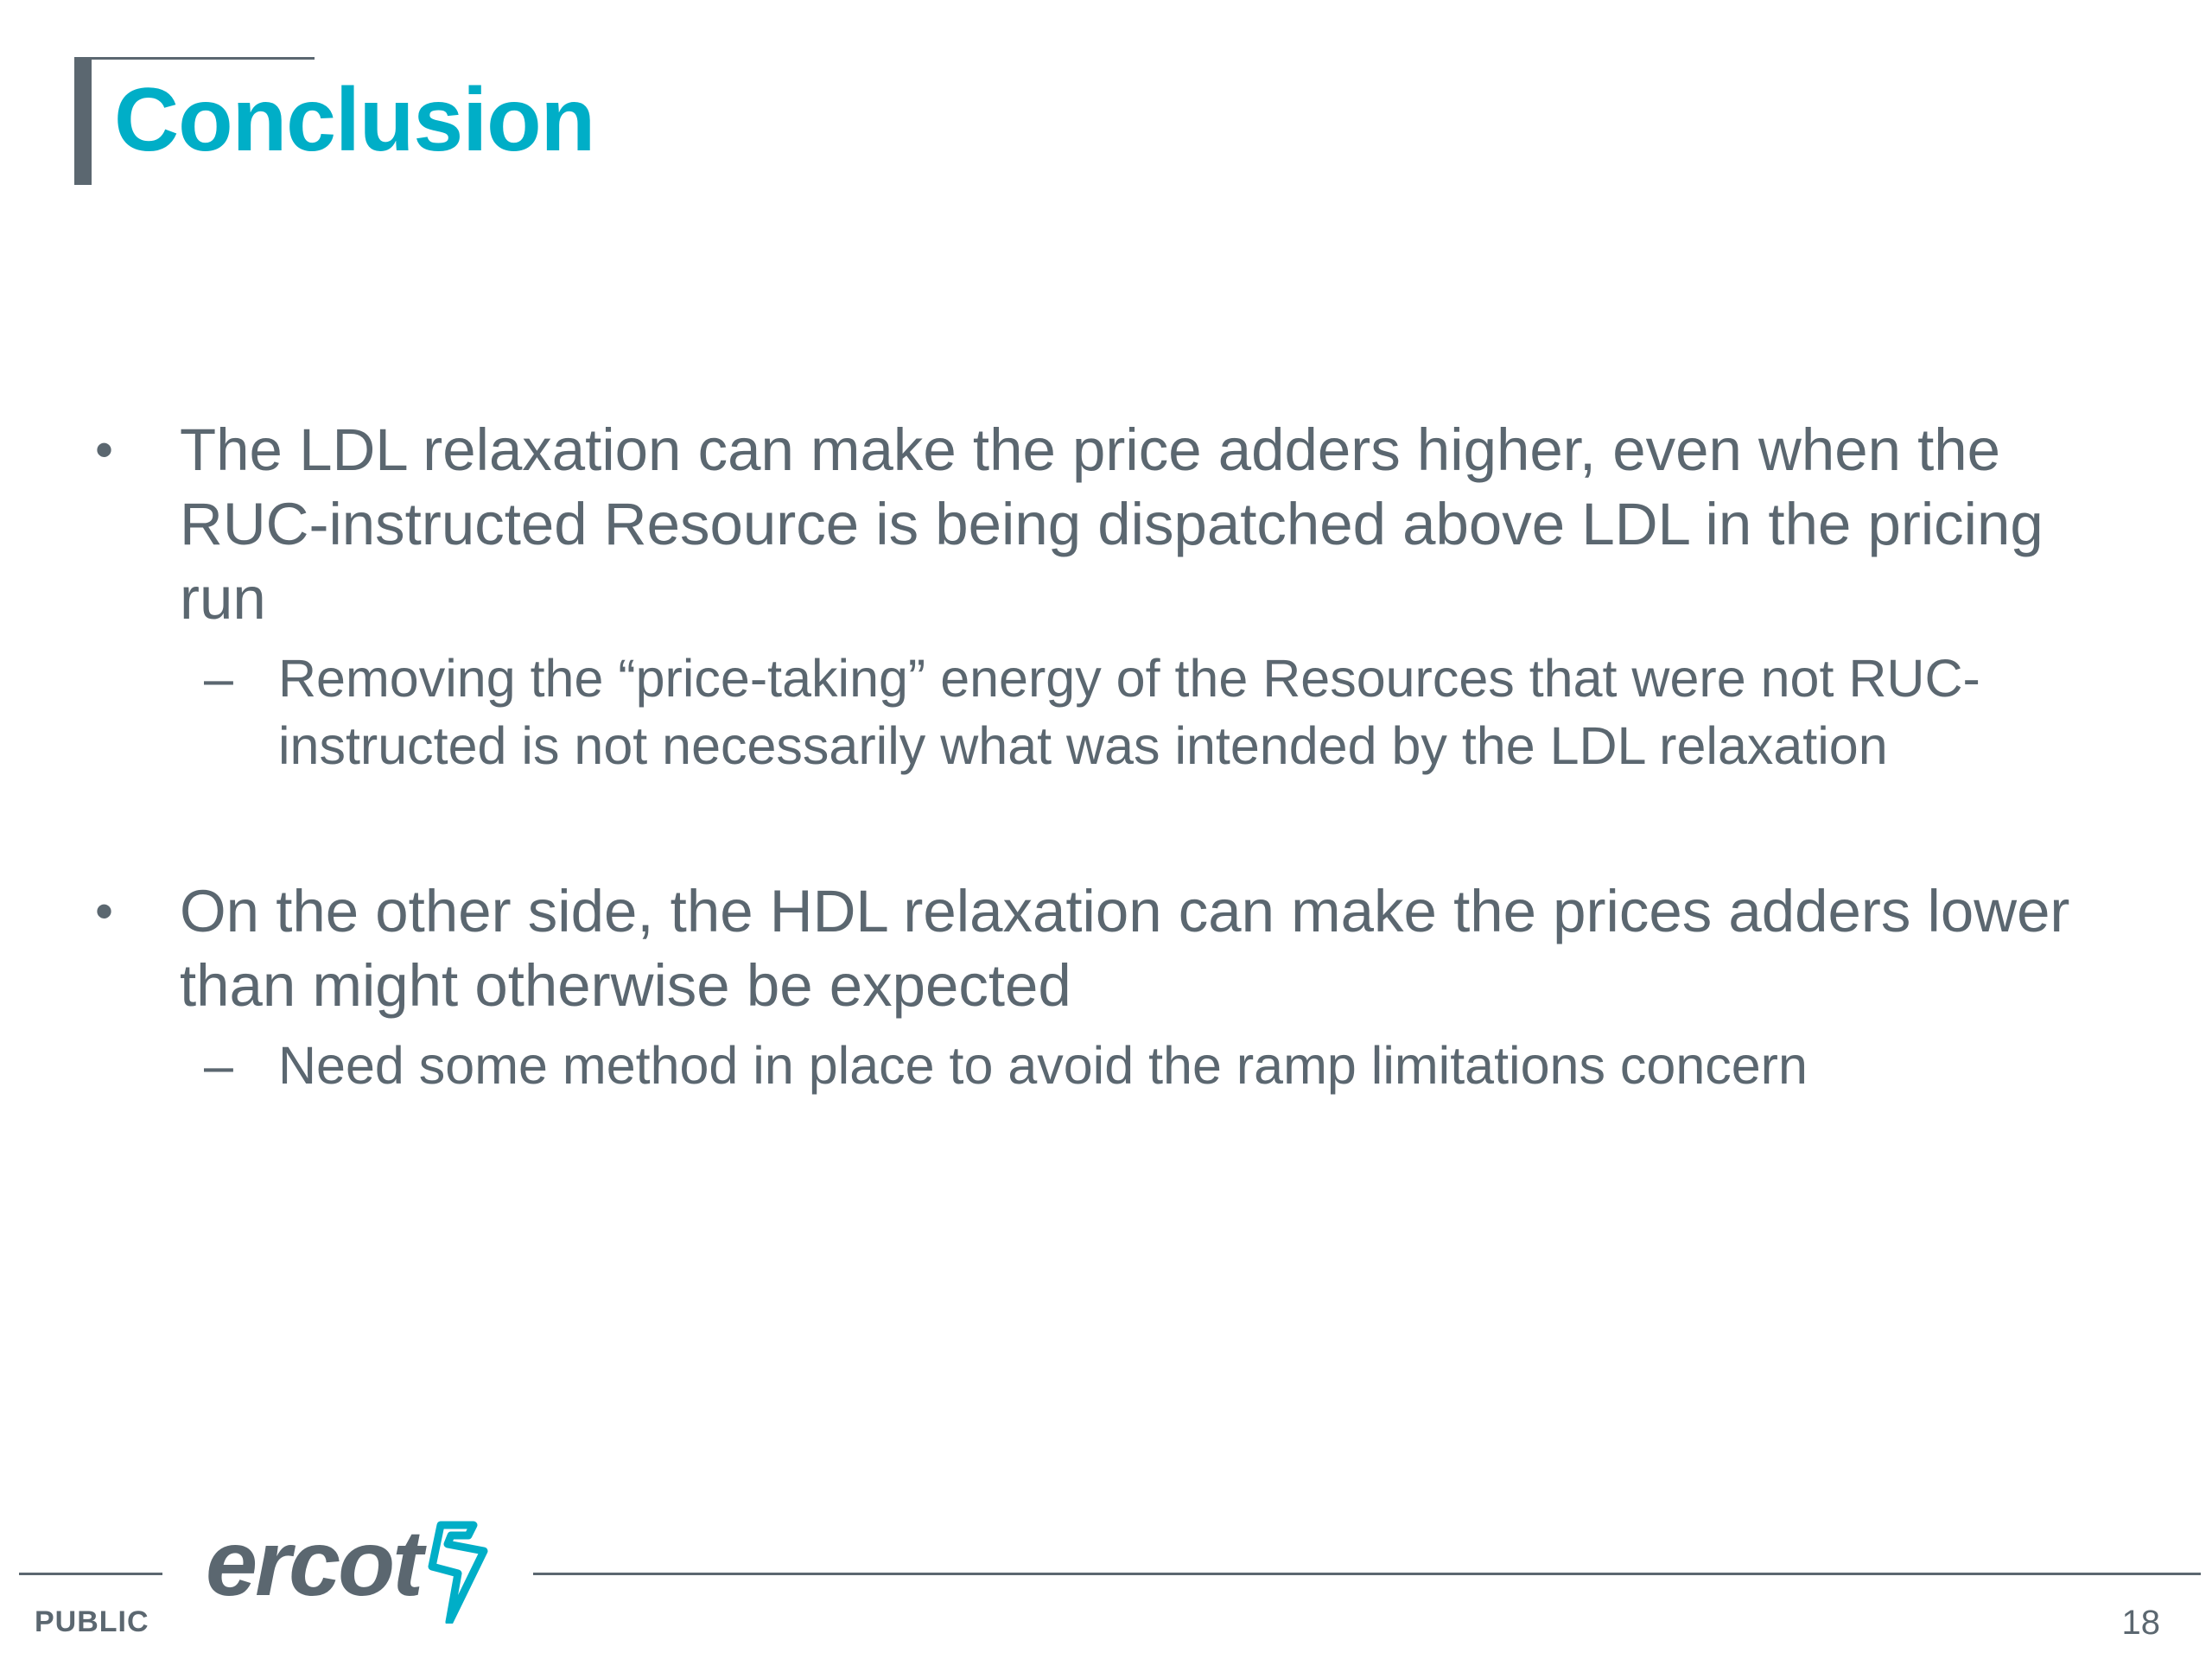  Describe the element at coordinates (458, 1572) in the screenshot. I see `ercot-bolt-icon` at that location.